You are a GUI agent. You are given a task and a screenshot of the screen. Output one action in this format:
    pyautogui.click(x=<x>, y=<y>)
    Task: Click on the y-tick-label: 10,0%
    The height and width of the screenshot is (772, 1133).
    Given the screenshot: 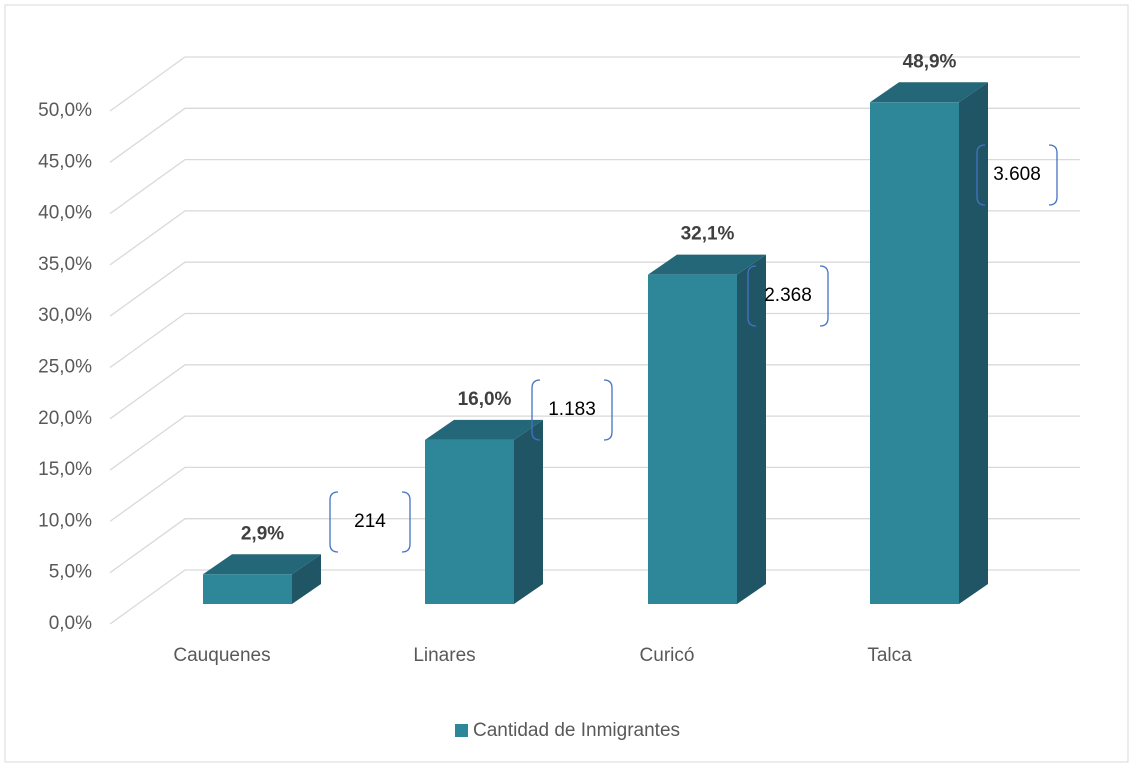 What is the action you would take?
    pyautogui.click(x=65, y=520)
    